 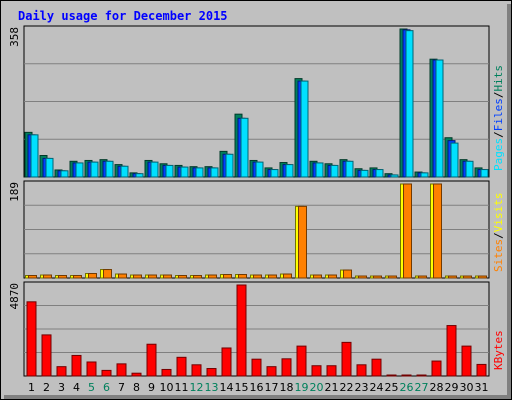 I want to click on day-label-11: 11, so click(x=182, y=387).